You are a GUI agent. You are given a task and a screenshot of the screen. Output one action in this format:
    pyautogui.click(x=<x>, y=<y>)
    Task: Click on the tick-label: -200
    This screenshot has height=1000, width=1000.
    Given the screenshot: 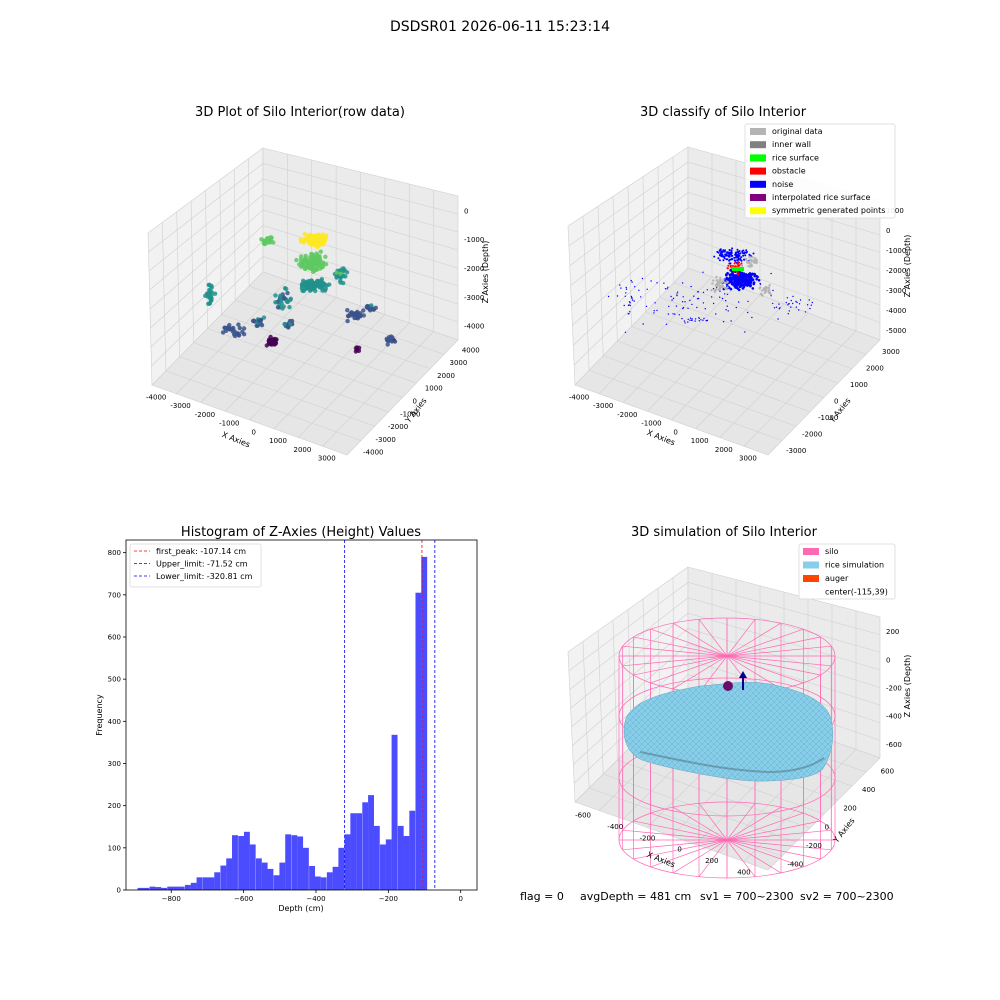 What is the action you would take?
    pyautogui.click(x=894, y=689)
    